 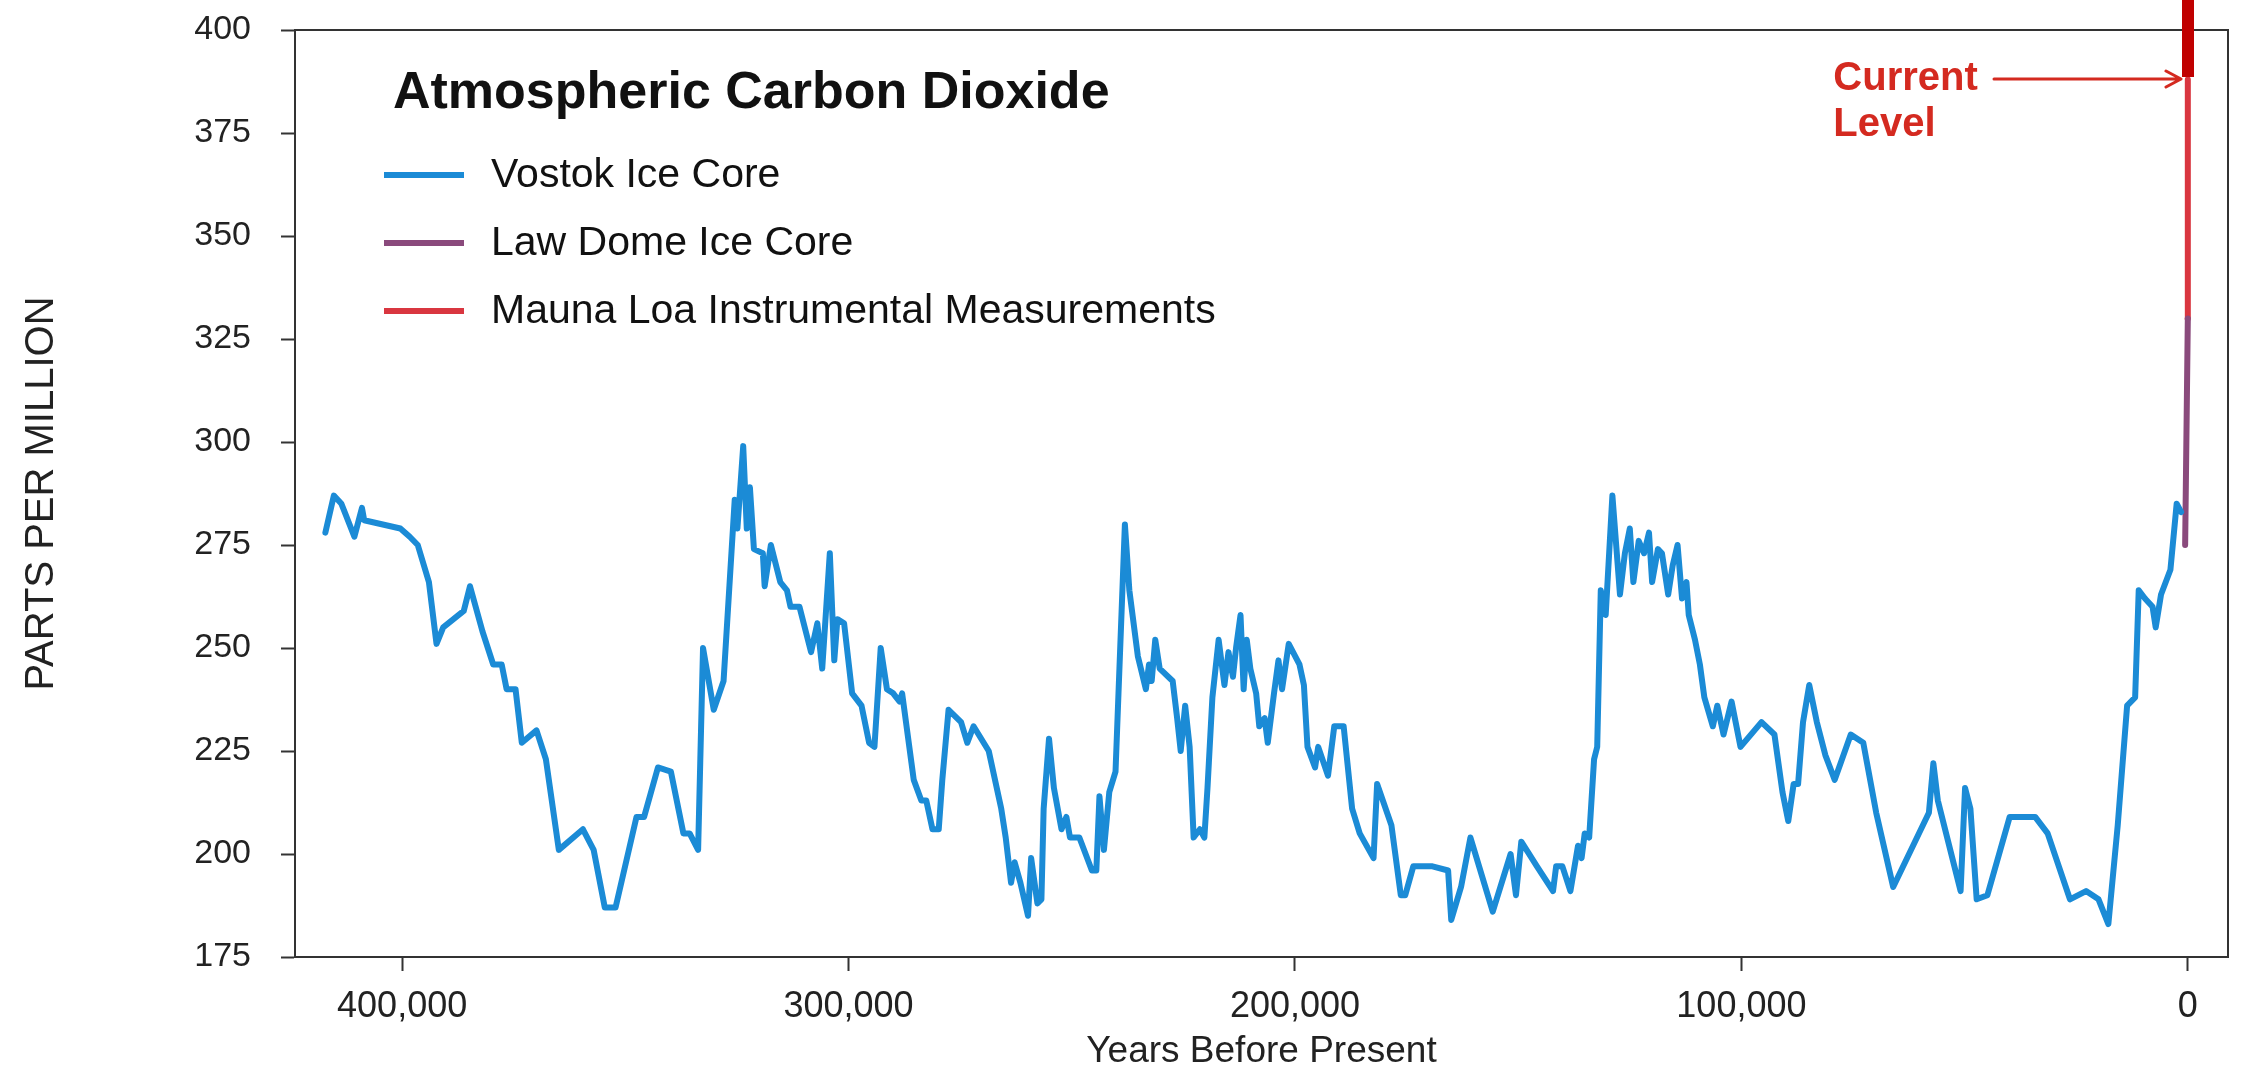 I want to click on y-tick-label: 325, so click(x=222, y=336).